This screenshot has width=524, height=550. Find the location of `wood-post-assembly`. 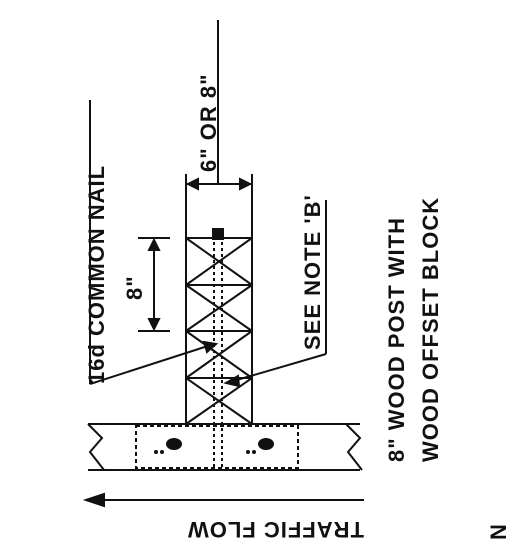

wood-post-assembly is located at coordinates (219, 331).